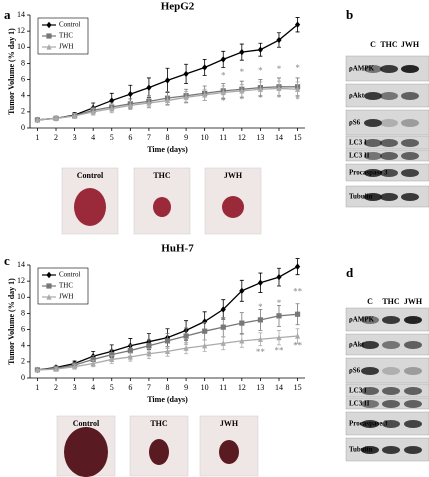  I want to click on x-tick-label: 7, so click(149, 387).